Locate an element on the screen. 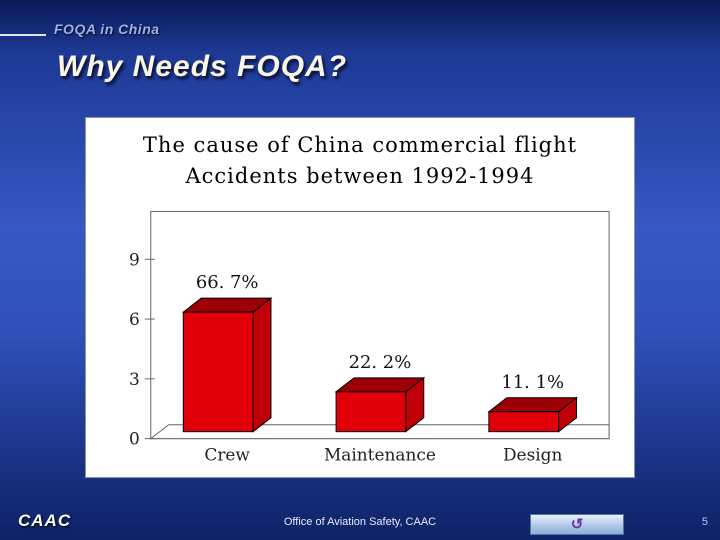  category-label: Design is located at coordinates (533, 455).